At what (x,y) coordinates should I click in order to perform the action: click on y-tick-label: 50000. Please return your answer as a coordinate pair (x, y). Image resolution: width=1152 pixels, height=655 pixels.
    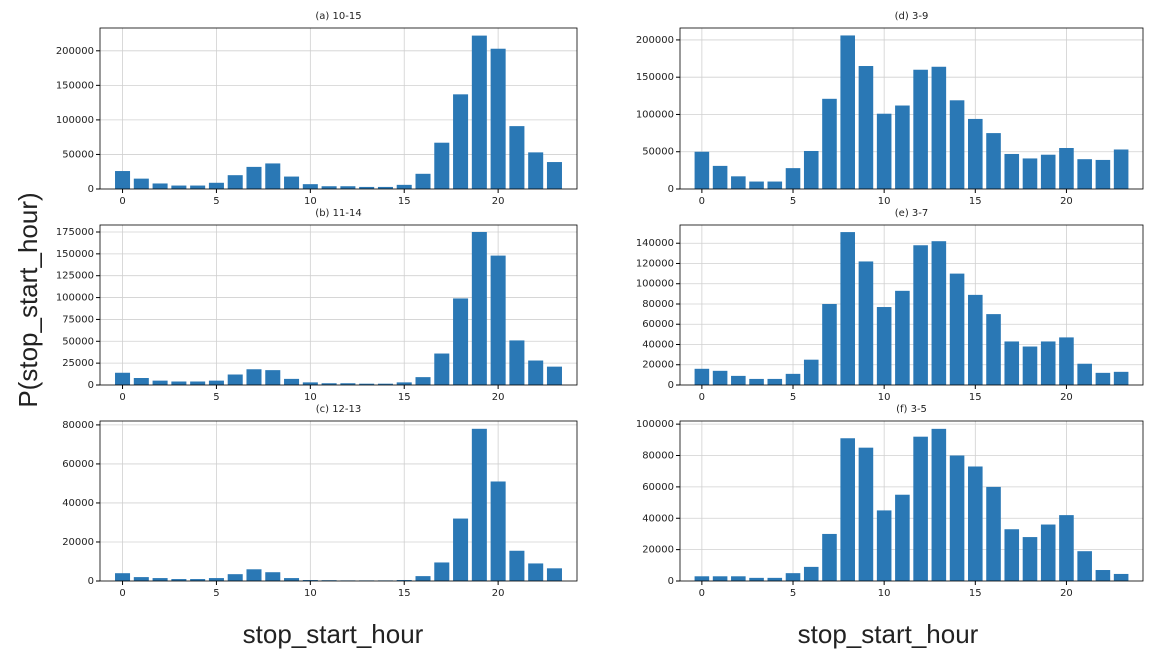
    Looking at the image, I should click on (78, 341).